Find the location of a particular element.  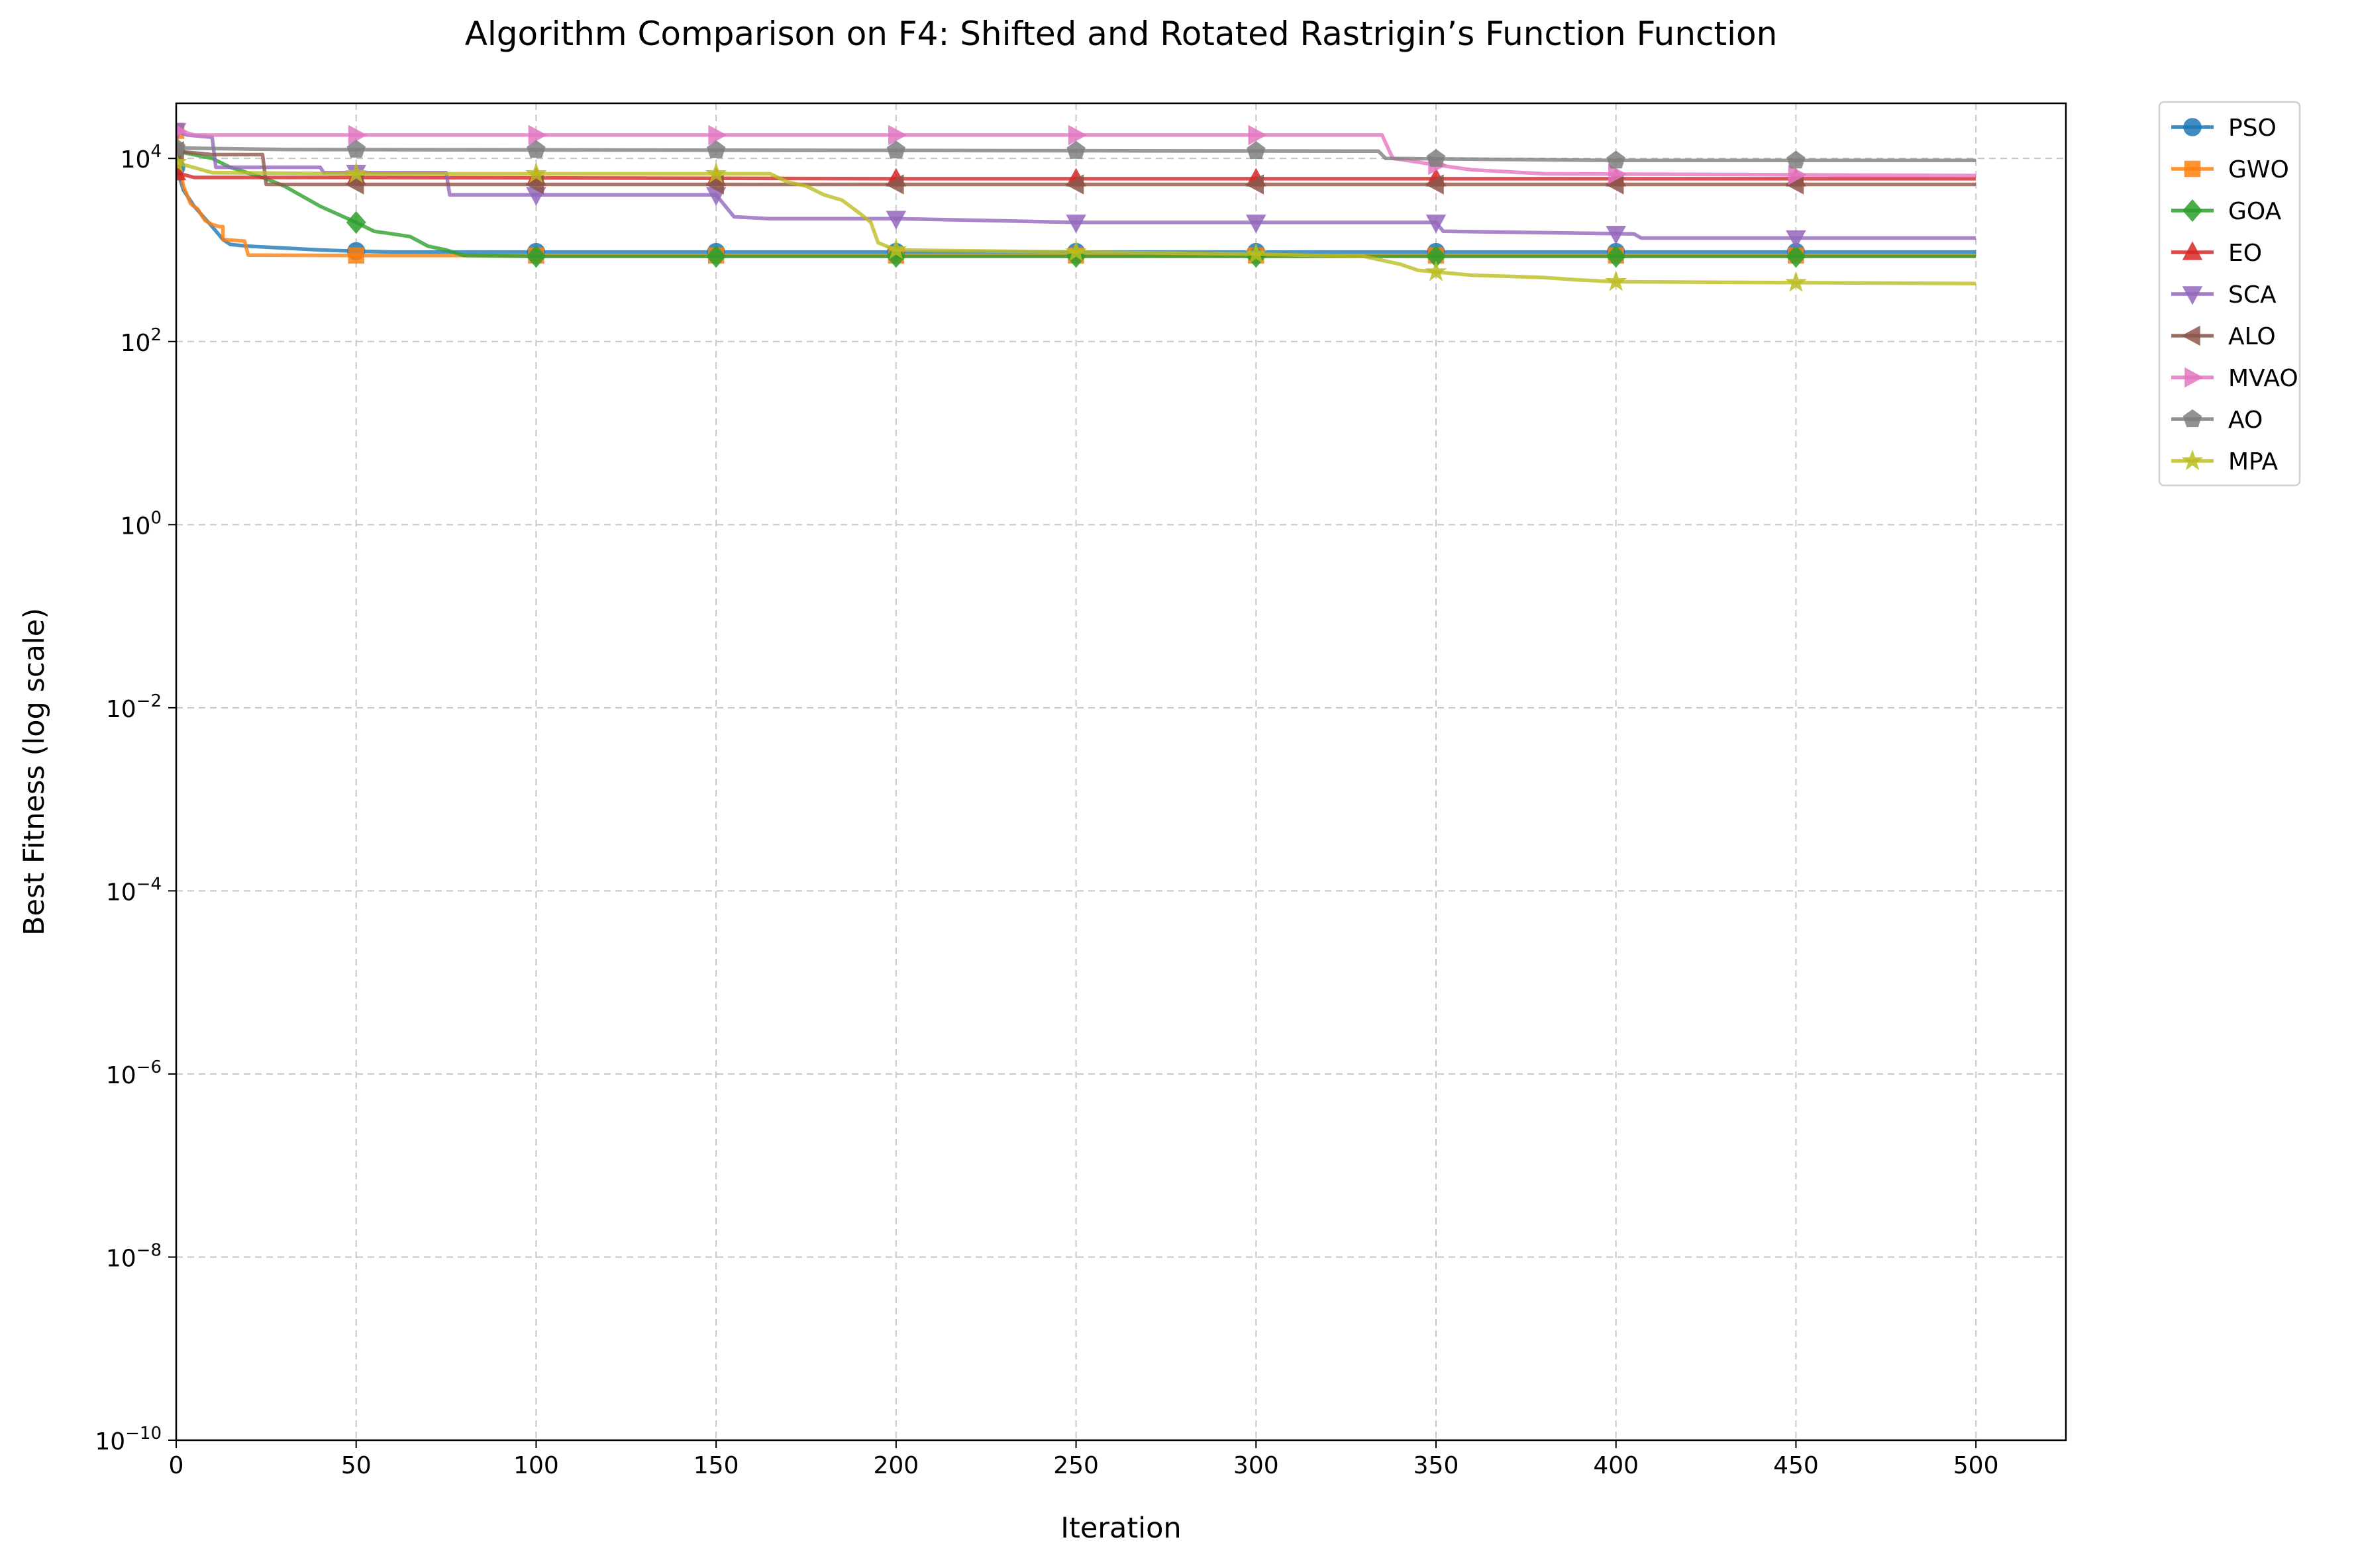

series-alo is located at coordinates (1076, 168).